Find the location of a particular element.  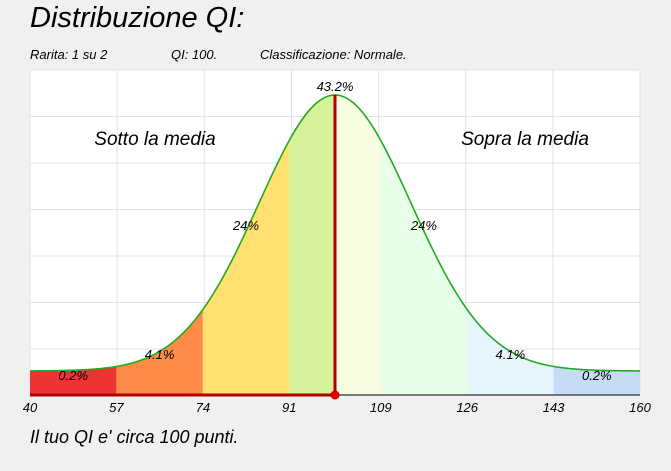

region-below-label: Sotto la media is located at coordinates (154, 139).